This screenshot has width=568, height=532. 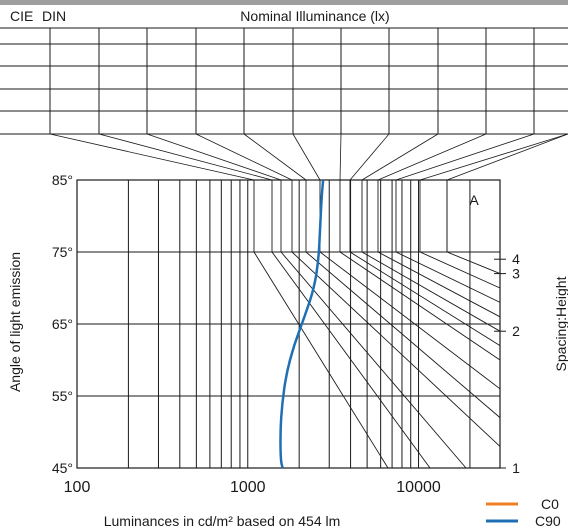 I want to click on header-din: DIN, so click(x=54, y=16).